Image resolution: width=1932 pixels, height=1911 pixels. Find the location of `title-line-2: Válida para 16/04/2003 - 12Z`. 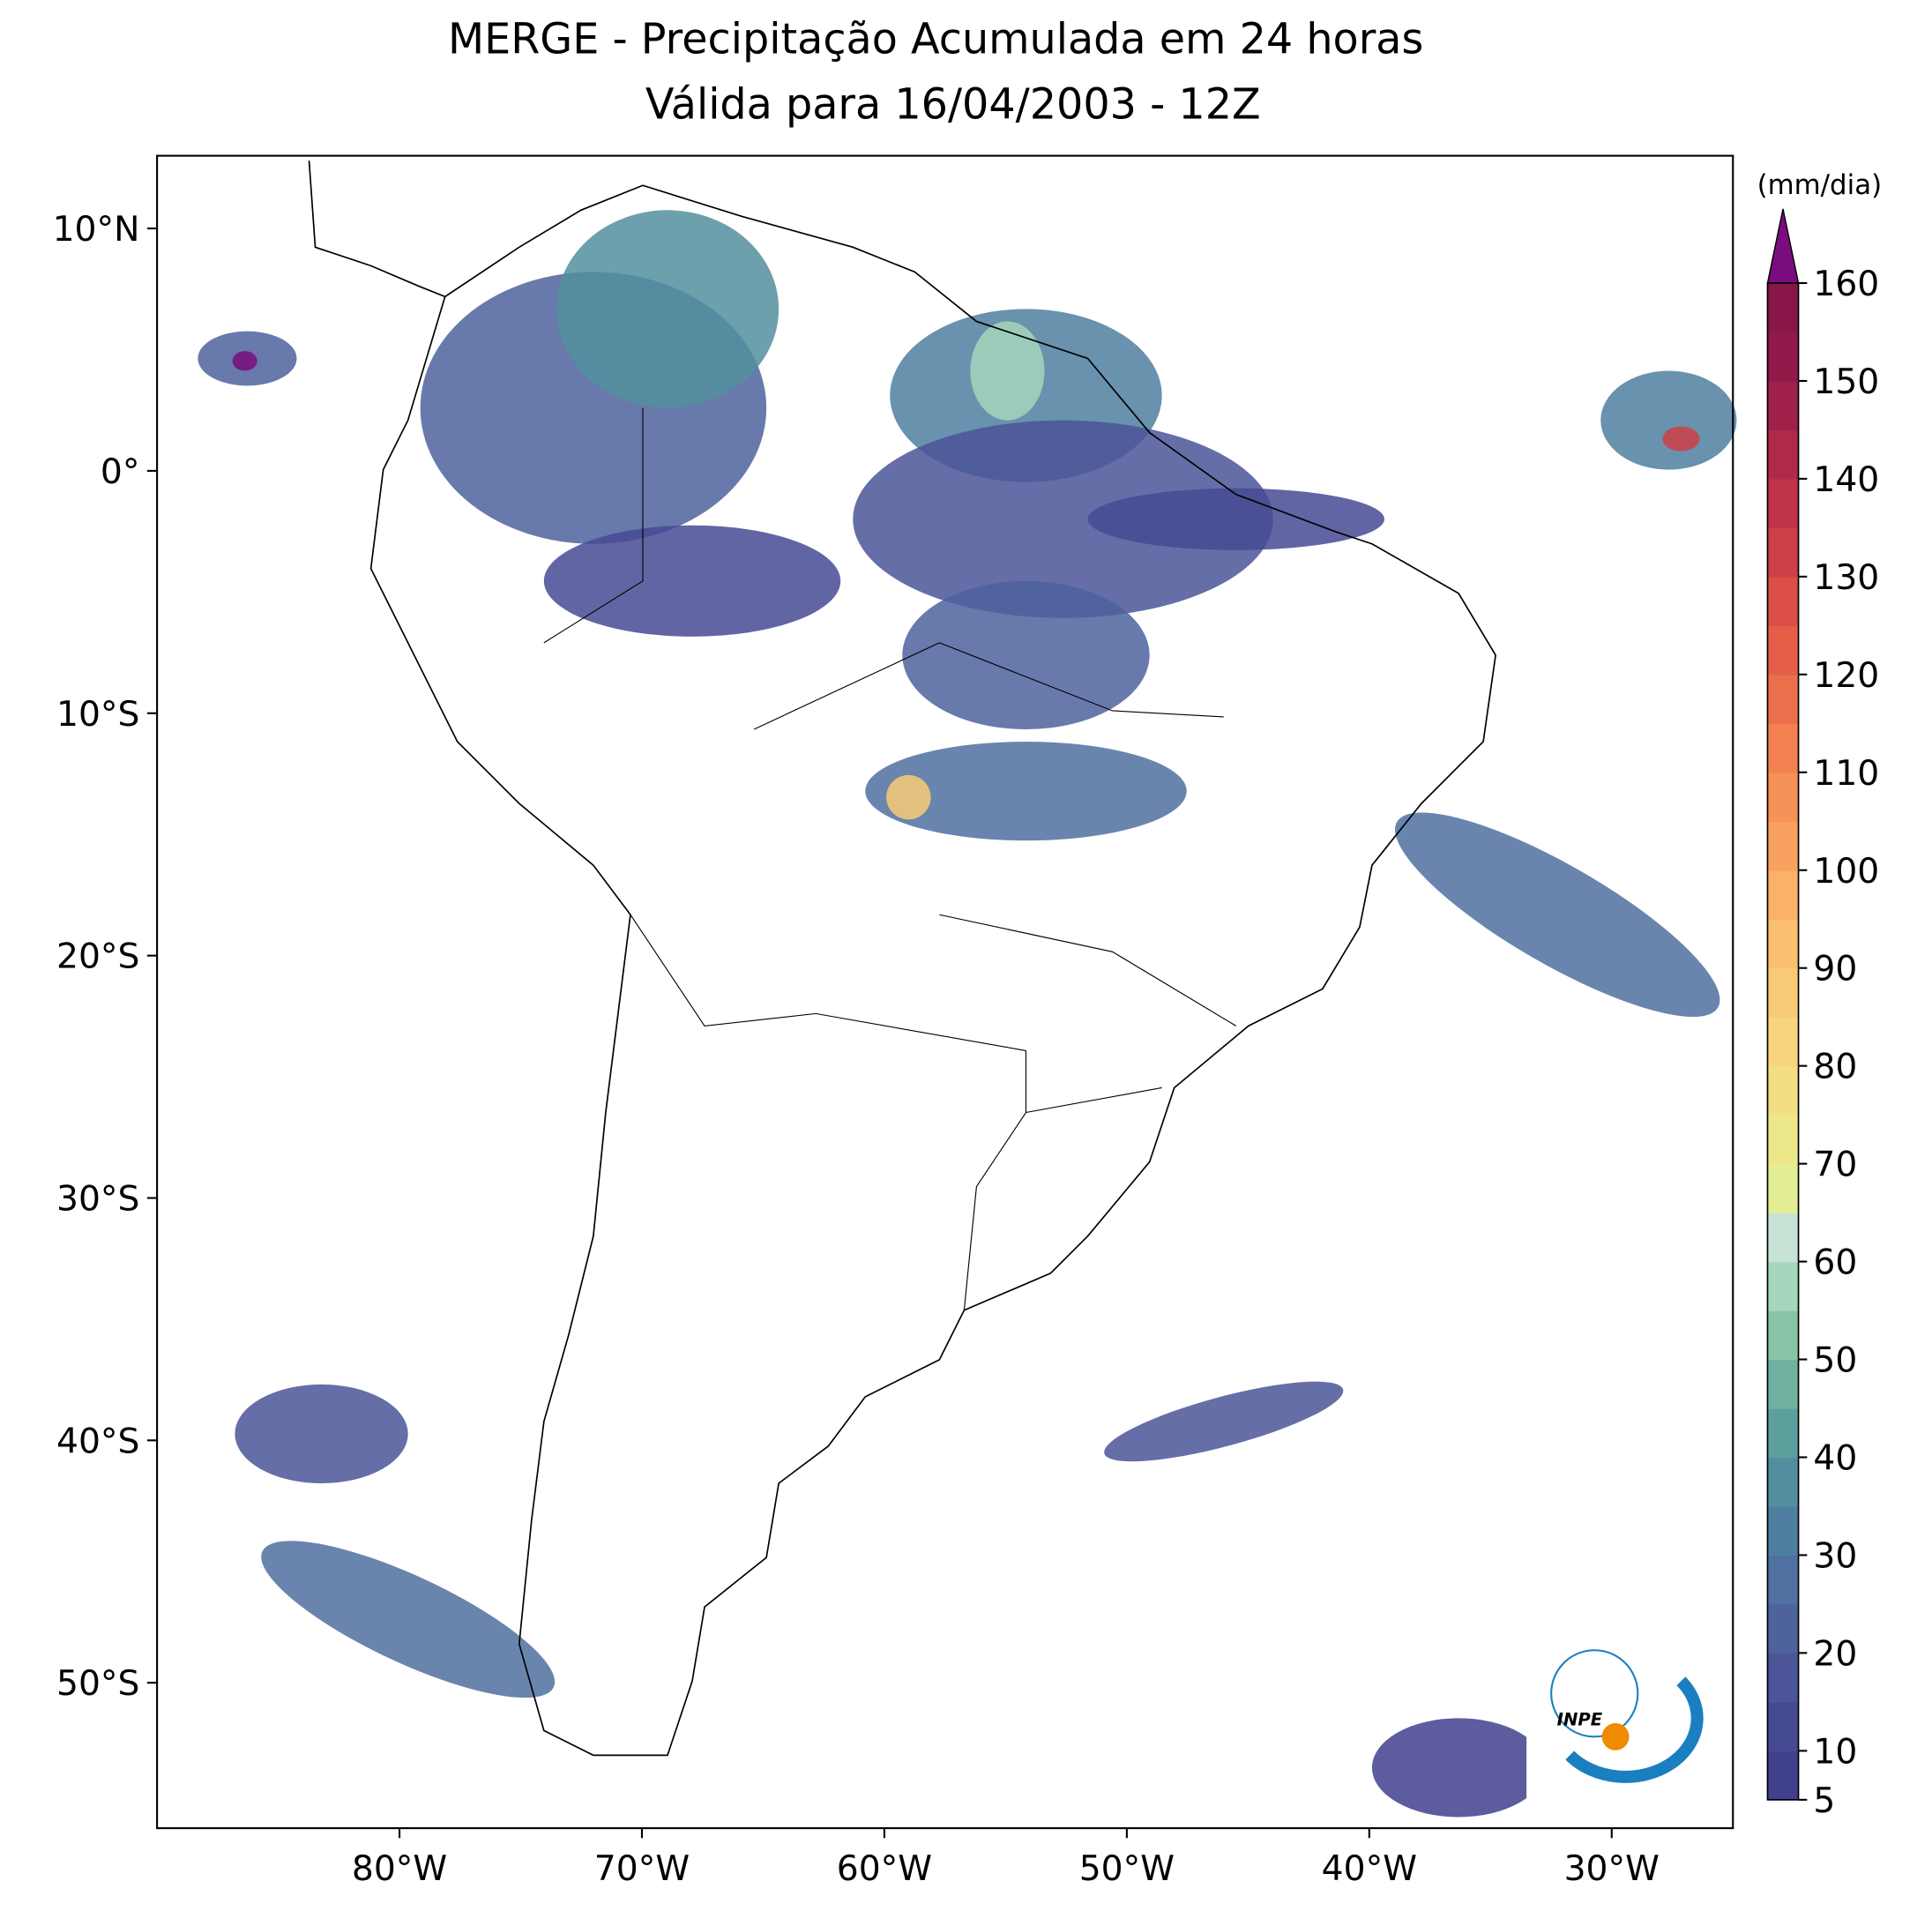

title-line-2: Válida para 16/04/2003 - 12Z is located at coordinates (953, 105).